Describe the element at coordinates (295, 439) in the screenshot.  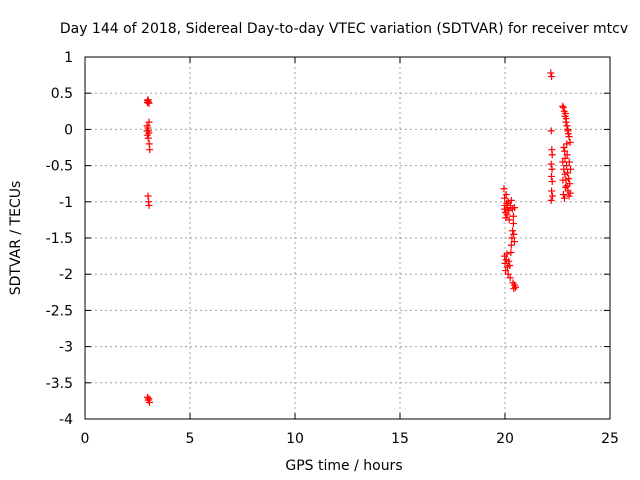
I see `x-tick-label: 10` at that location.